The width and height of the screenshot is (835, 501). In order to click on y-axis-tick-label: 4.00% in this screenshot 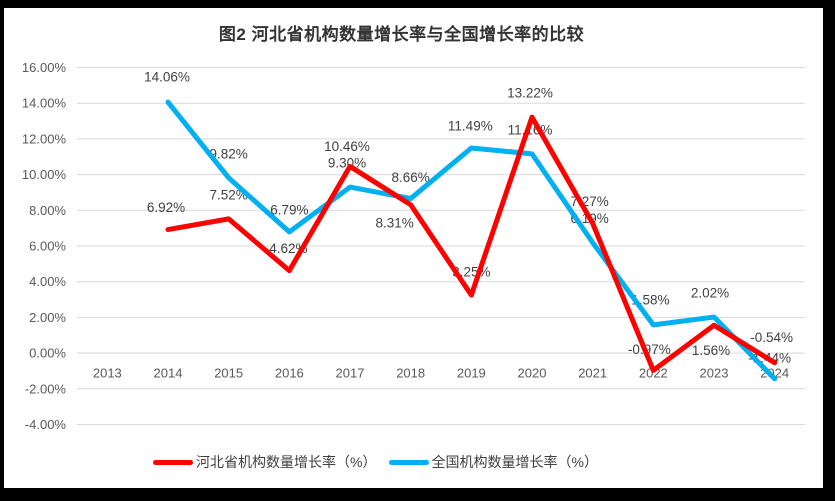, I will do `click(47, 281)`.